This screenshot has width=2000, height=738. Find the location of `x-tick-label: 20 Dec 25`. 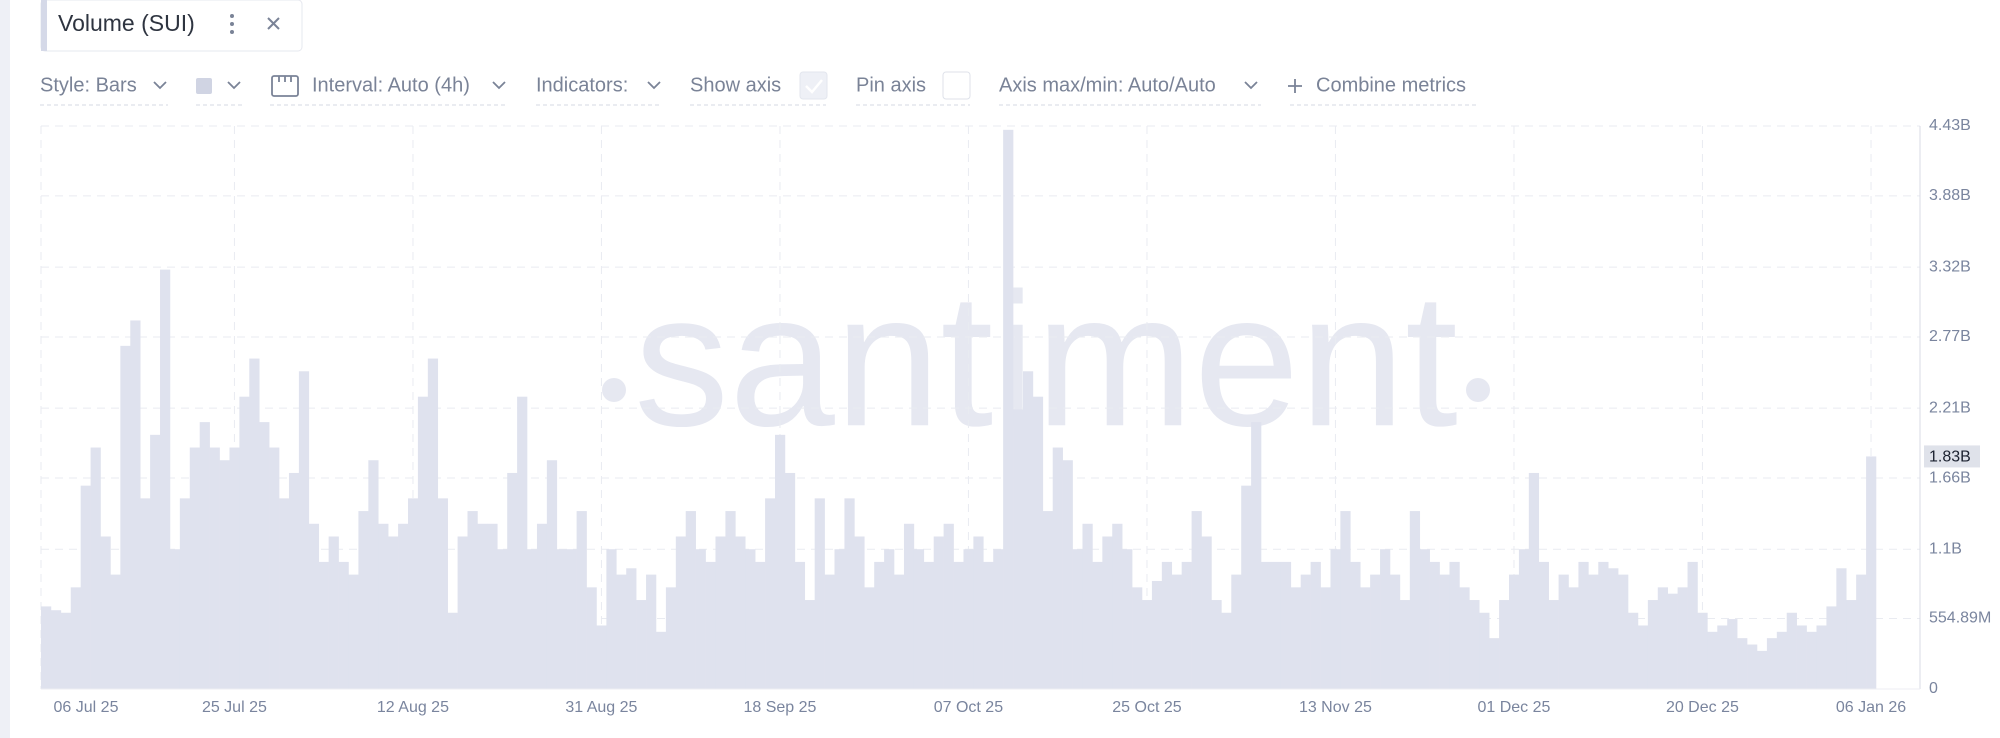

x-tick-label: 20 Dec 25 is located at coordinates (1702, 707).